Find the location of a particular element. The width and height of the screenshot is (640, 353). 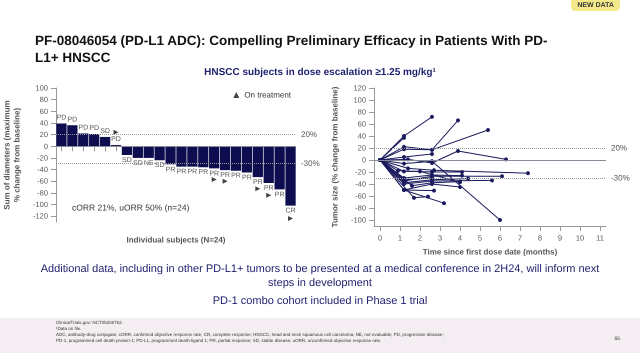

annotation: cORR 21%, uORR 50% (n=24) is located at coordinates (131, 207).